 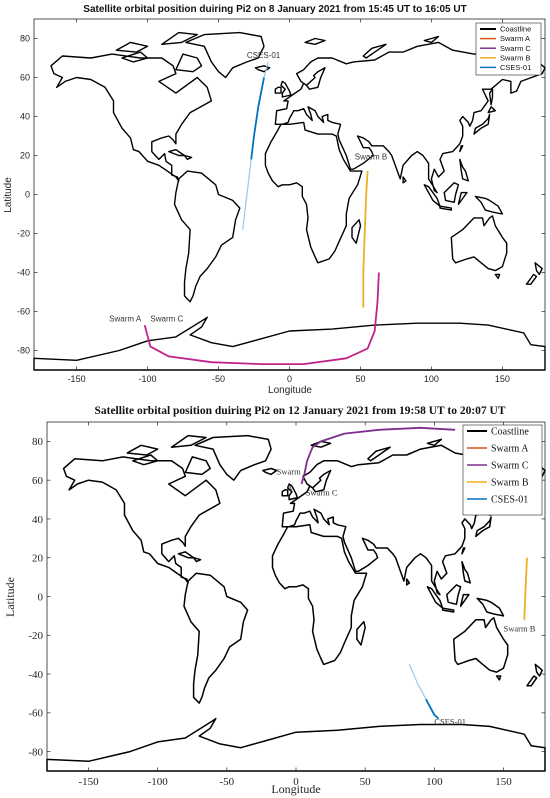 What do you see at coordinates (510, 449) in the screenshot?
I see `legend-label: Swarm A` at bounding box center [510, 449].